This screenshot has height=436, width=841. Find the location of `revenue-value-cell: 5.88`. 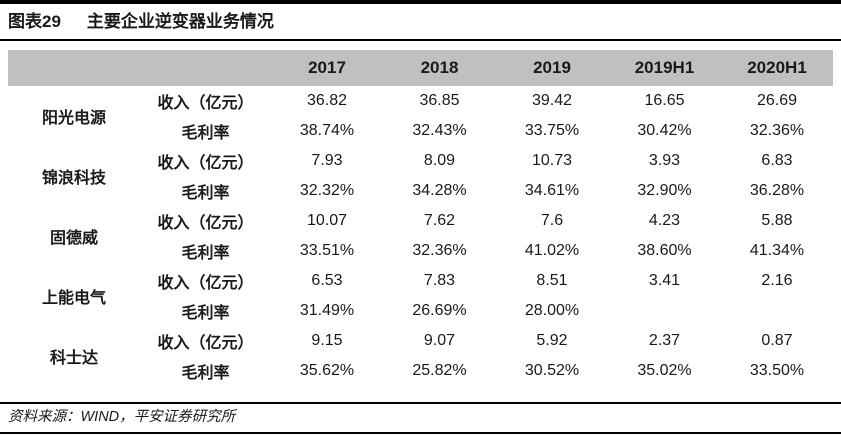

revenue-value-cell: 5.88 is located at coordinates (777, 220).